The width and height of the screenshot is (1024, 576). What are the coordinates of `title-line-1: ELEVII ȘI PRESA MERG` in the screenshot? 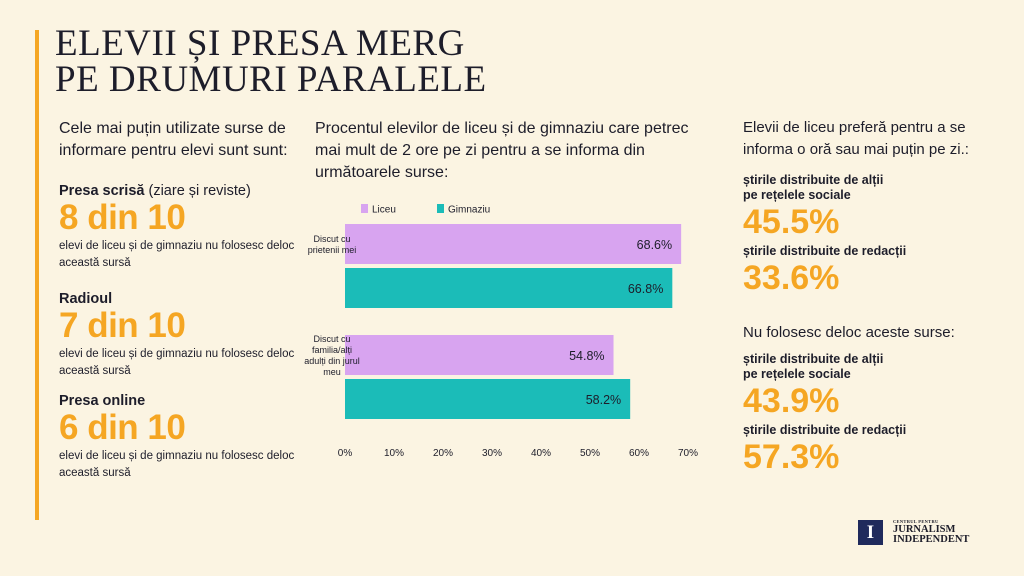 It's located at (260, 43).